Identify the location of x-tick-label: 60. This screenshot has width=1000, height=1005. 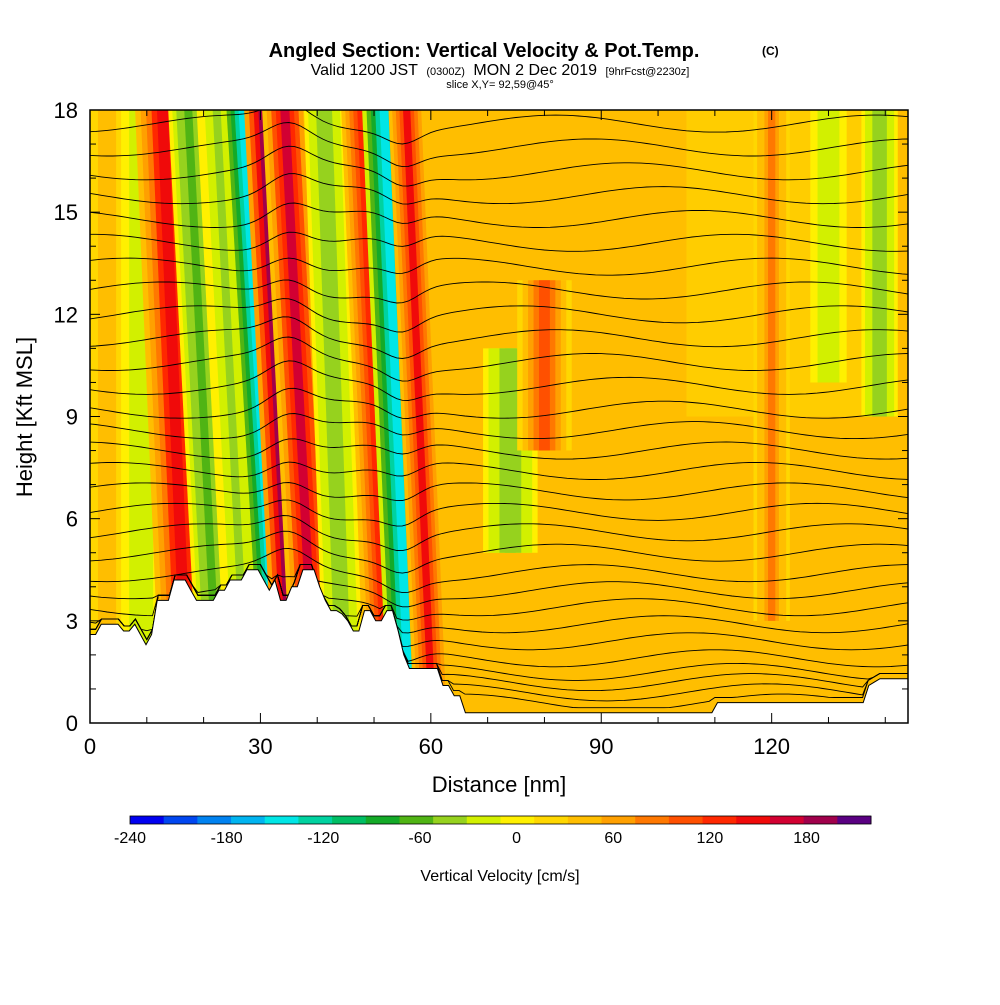
(431, 746).